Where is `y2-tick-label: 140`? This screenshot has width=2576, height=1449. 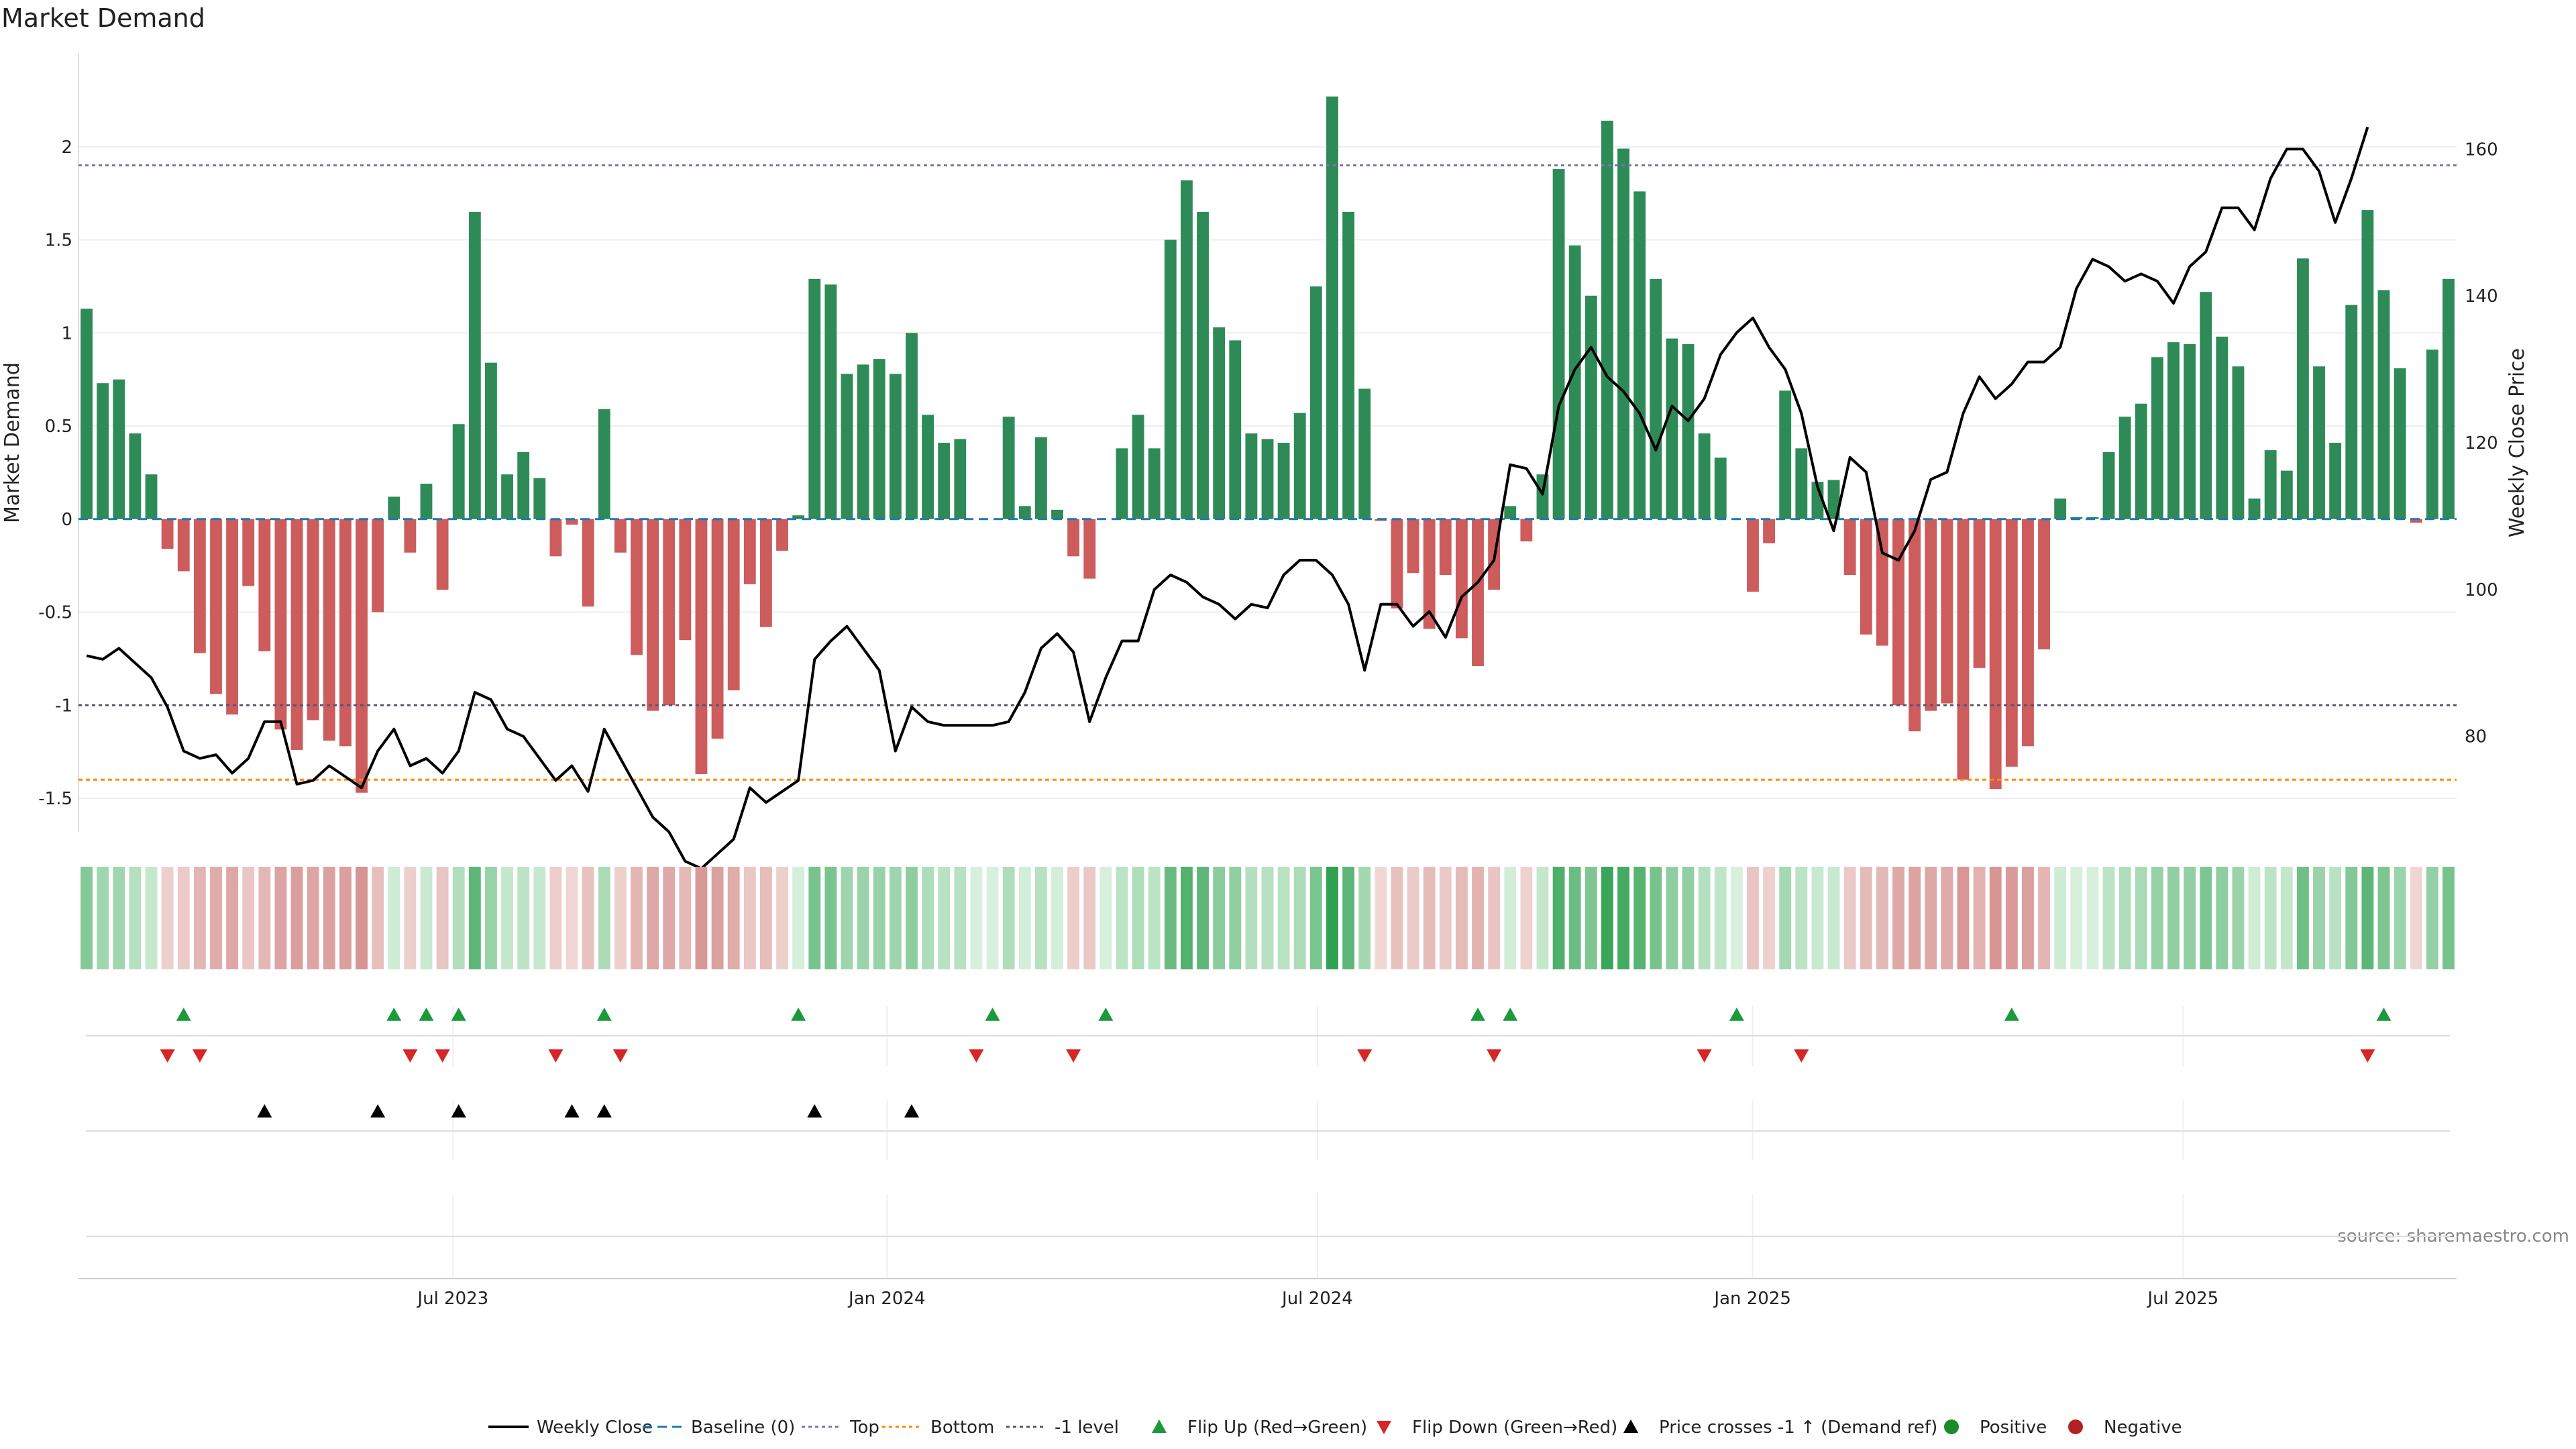
y2-tick-label: 140 is located at coordinates (2481, 296).